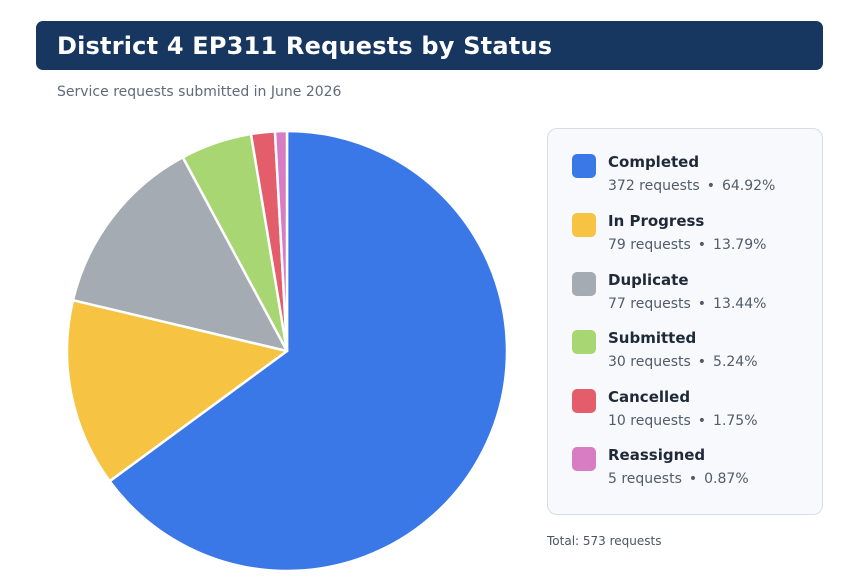  Describe the element at coordinates (199, 92) in the screenshot. I see `chart-subtitle: Service requests submitted in June 2026` at that location.